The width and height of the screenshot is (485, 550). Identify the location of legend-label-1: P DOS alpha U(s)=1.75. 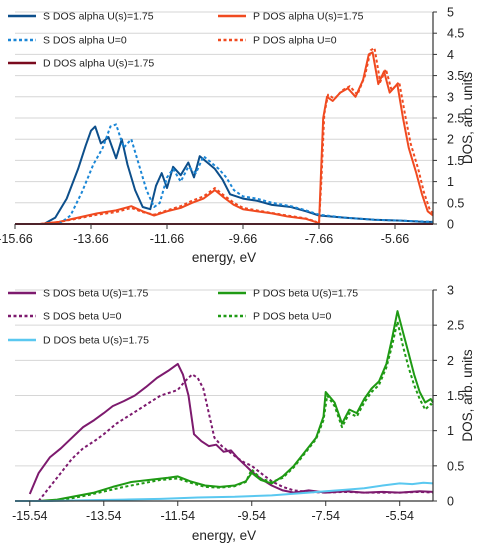
(308, 17).